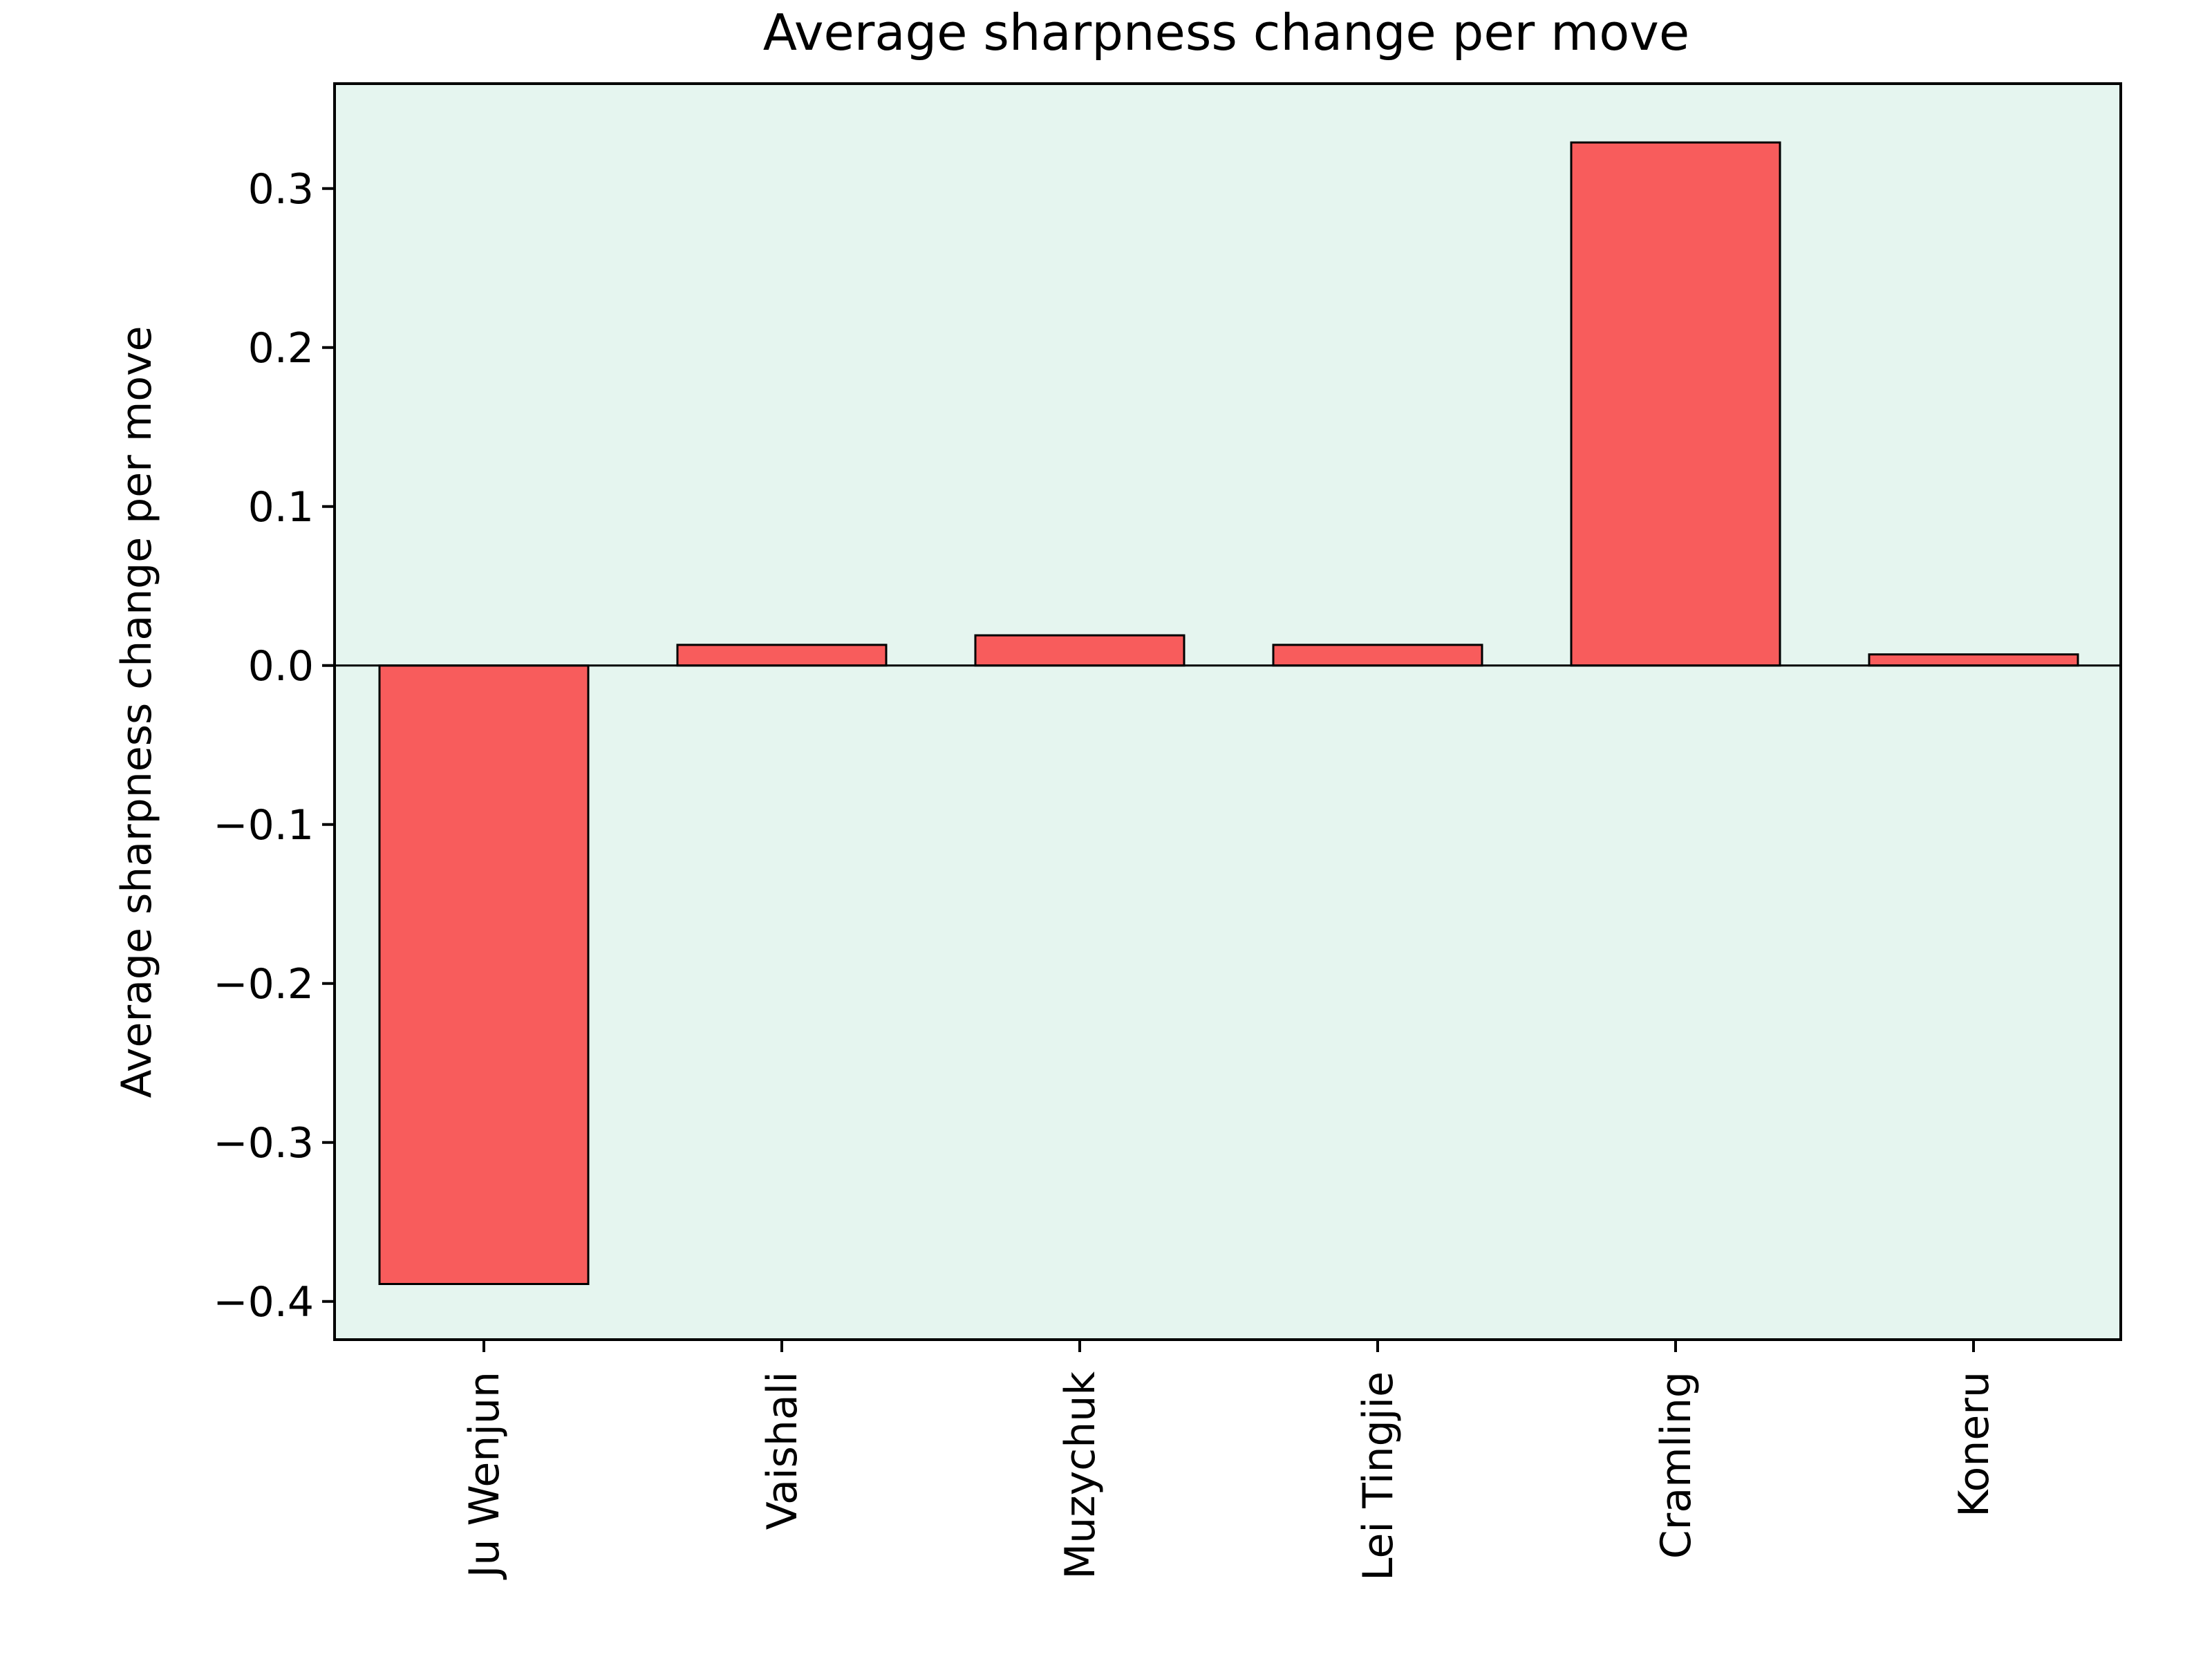 The width and height of the screenshot is (2212, 1659). What do you see at coordinates (1675, 404) in the screenshot?
I see `bar-cramling` at bounding box center [1675, 404].